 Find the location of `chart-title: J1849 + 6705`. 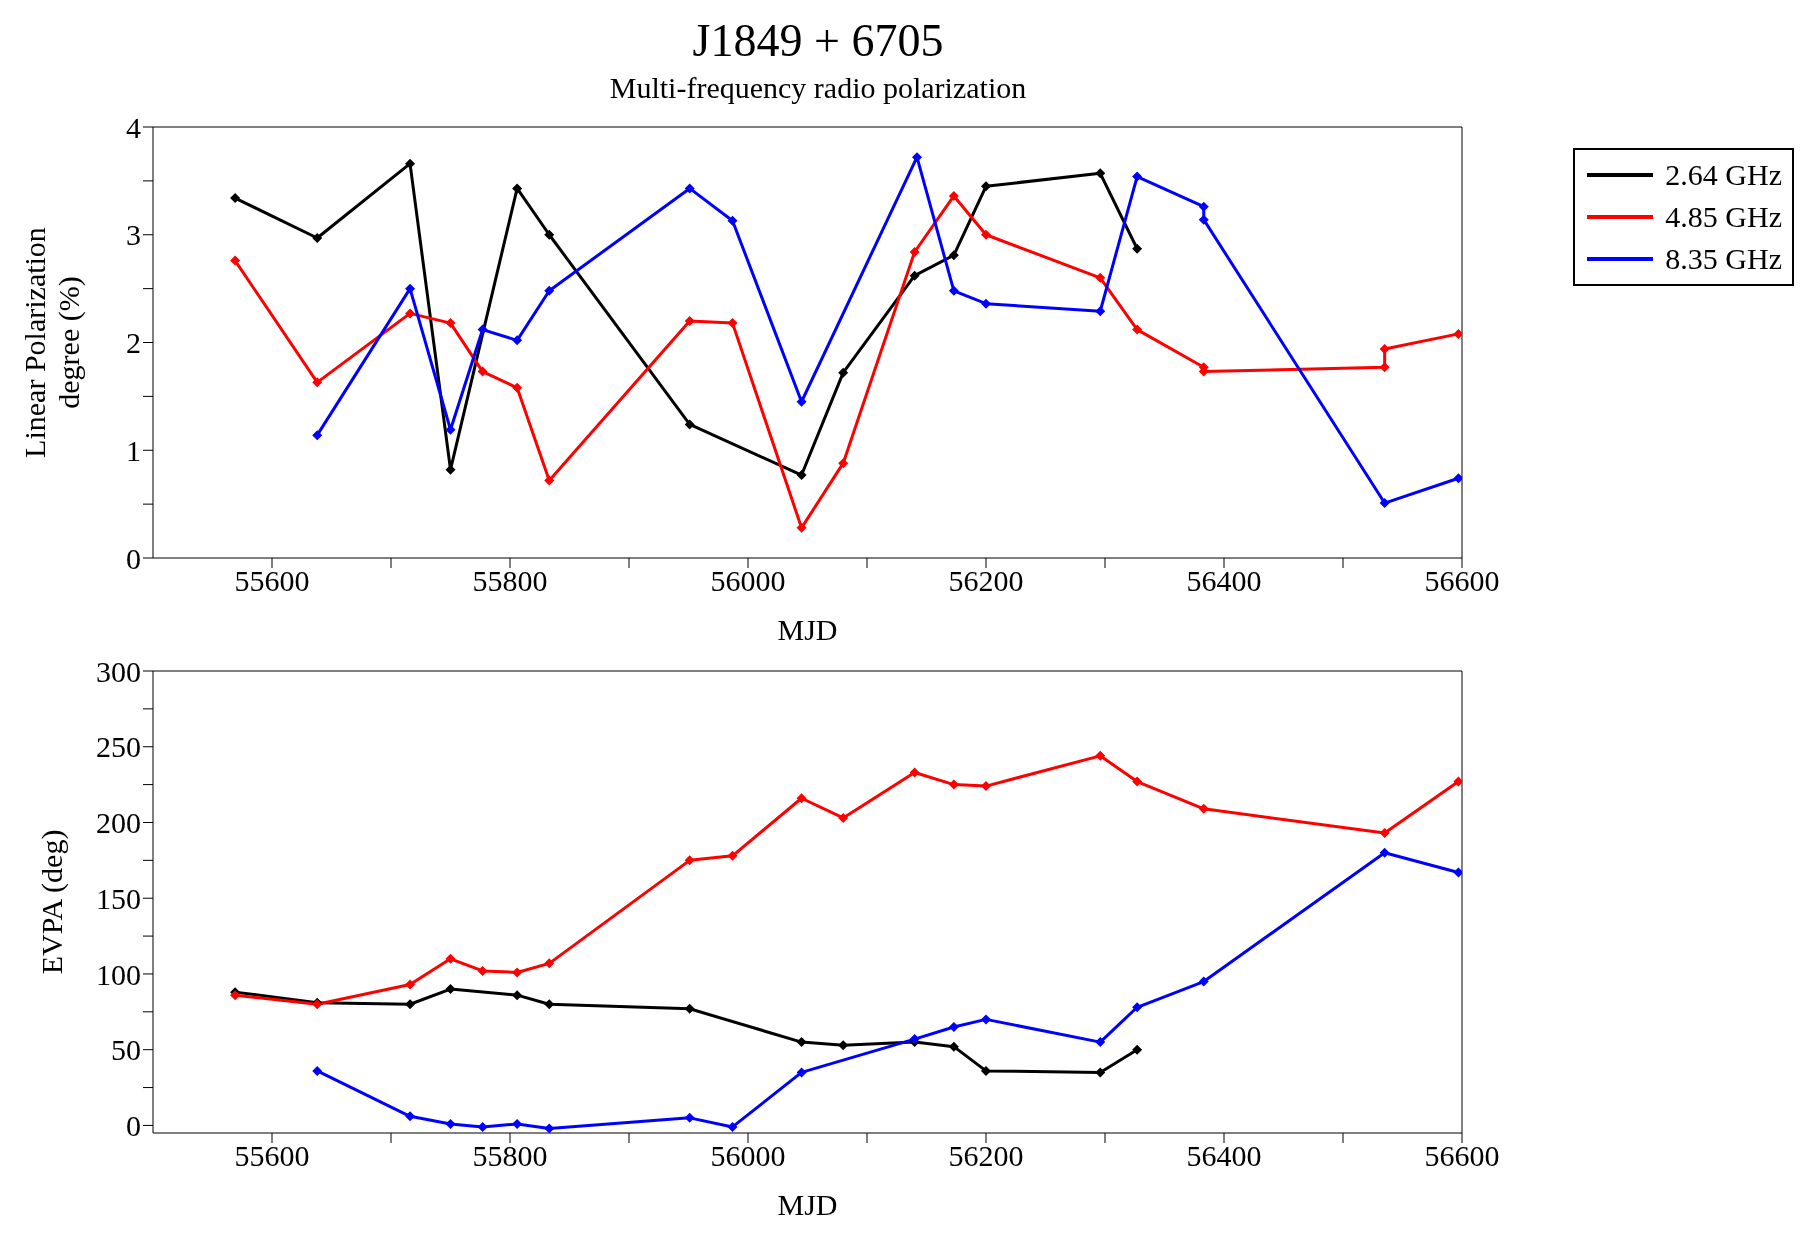

chart-title: J1849 + 6705 is located at coordinates (818, 41).